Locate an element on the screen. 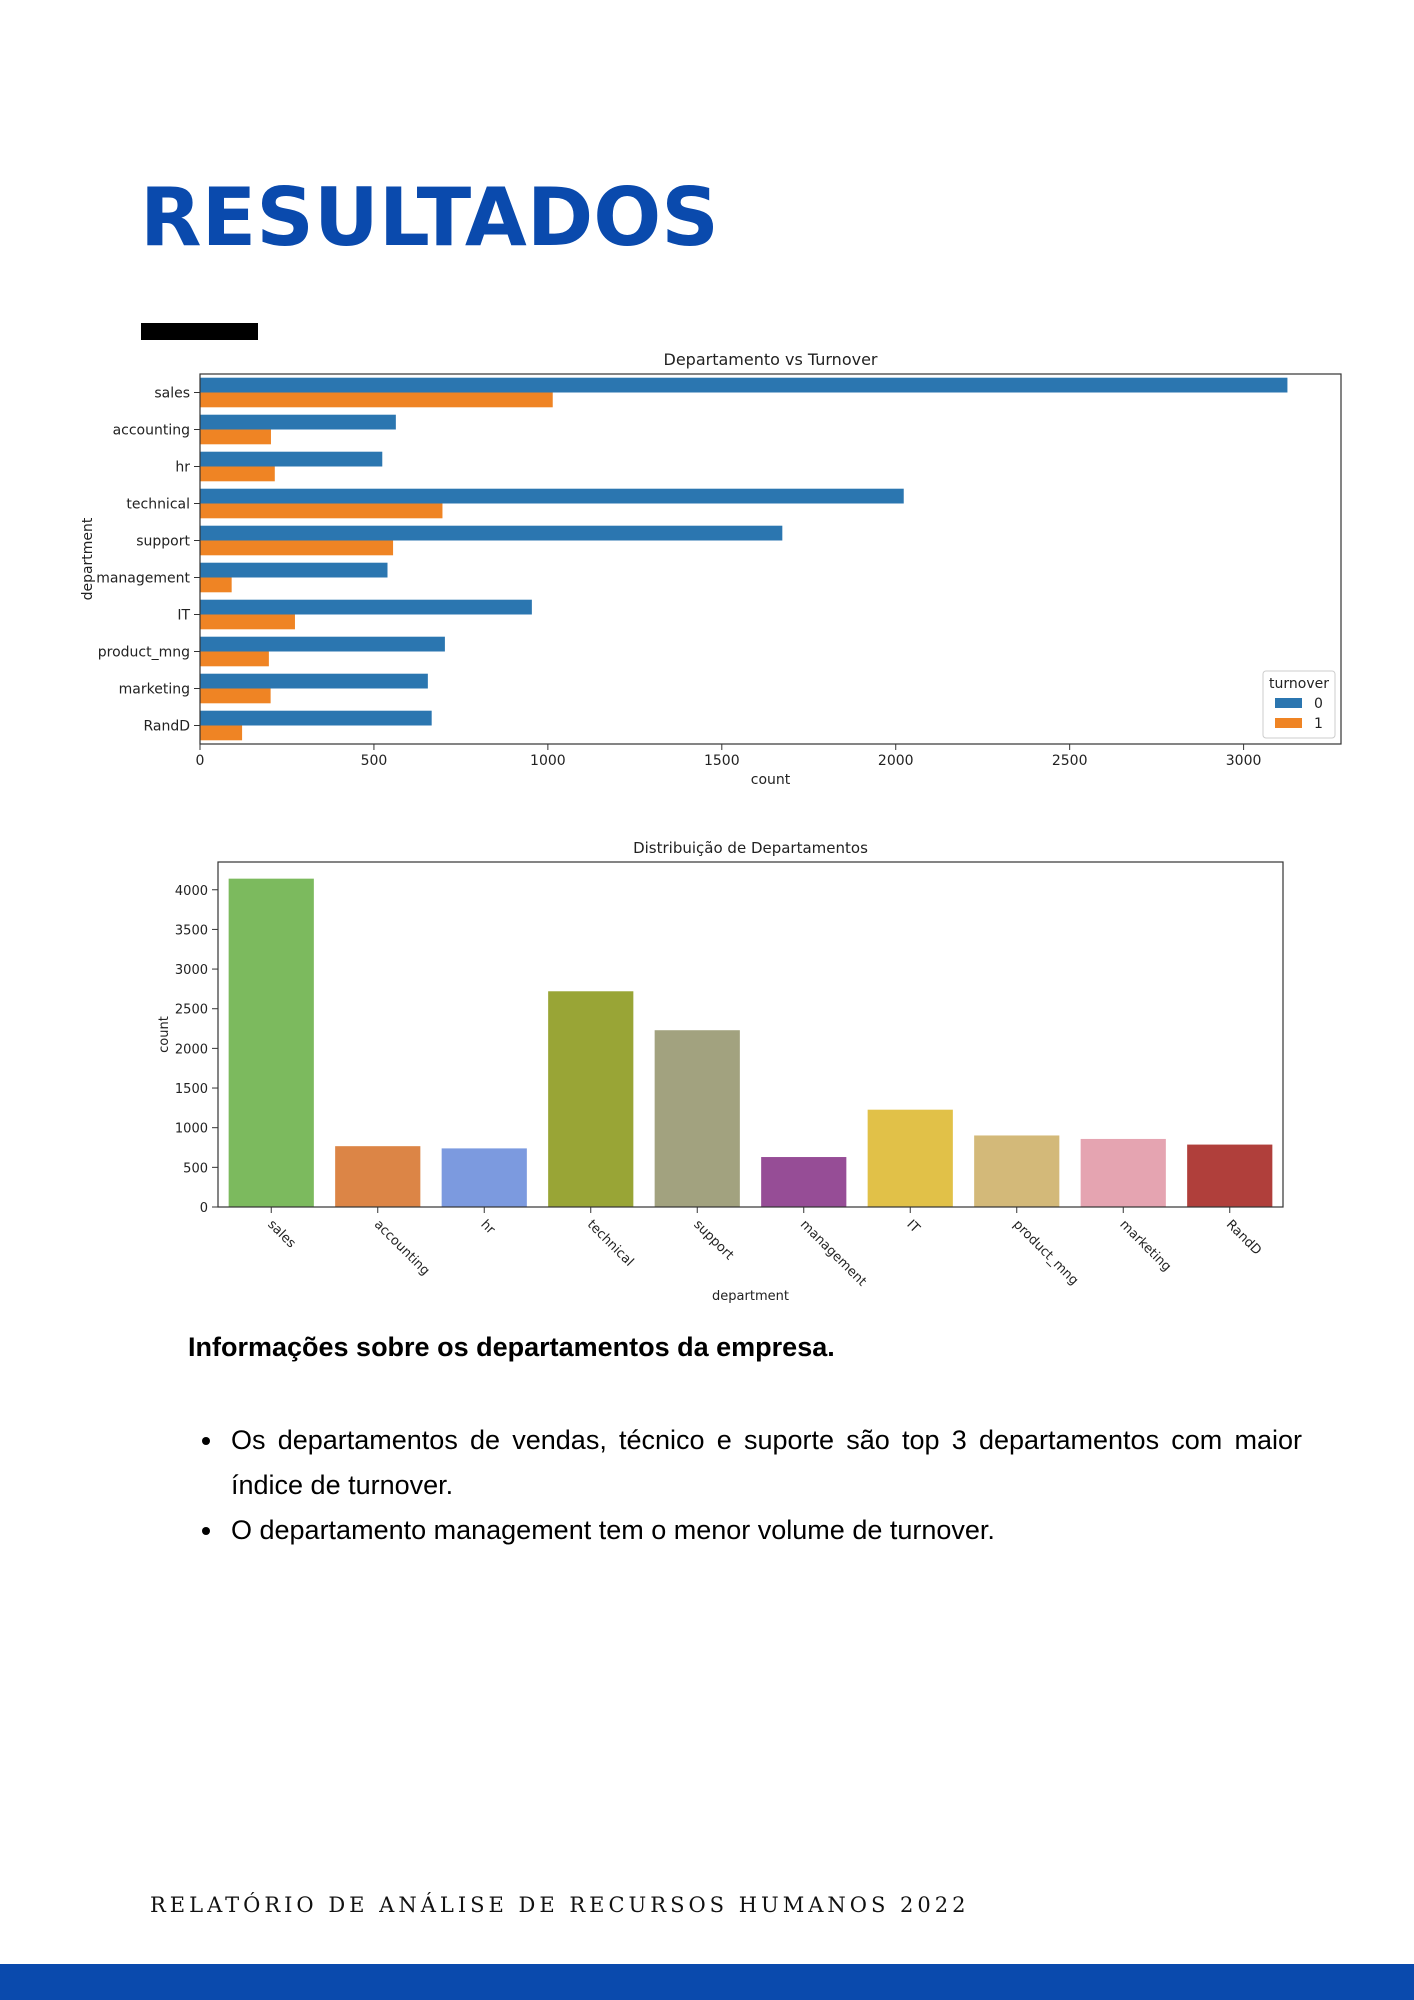 The height and width of the screenshot is (2000, 1414). x-tick-label: 0 is located at coordinates (200, 761).